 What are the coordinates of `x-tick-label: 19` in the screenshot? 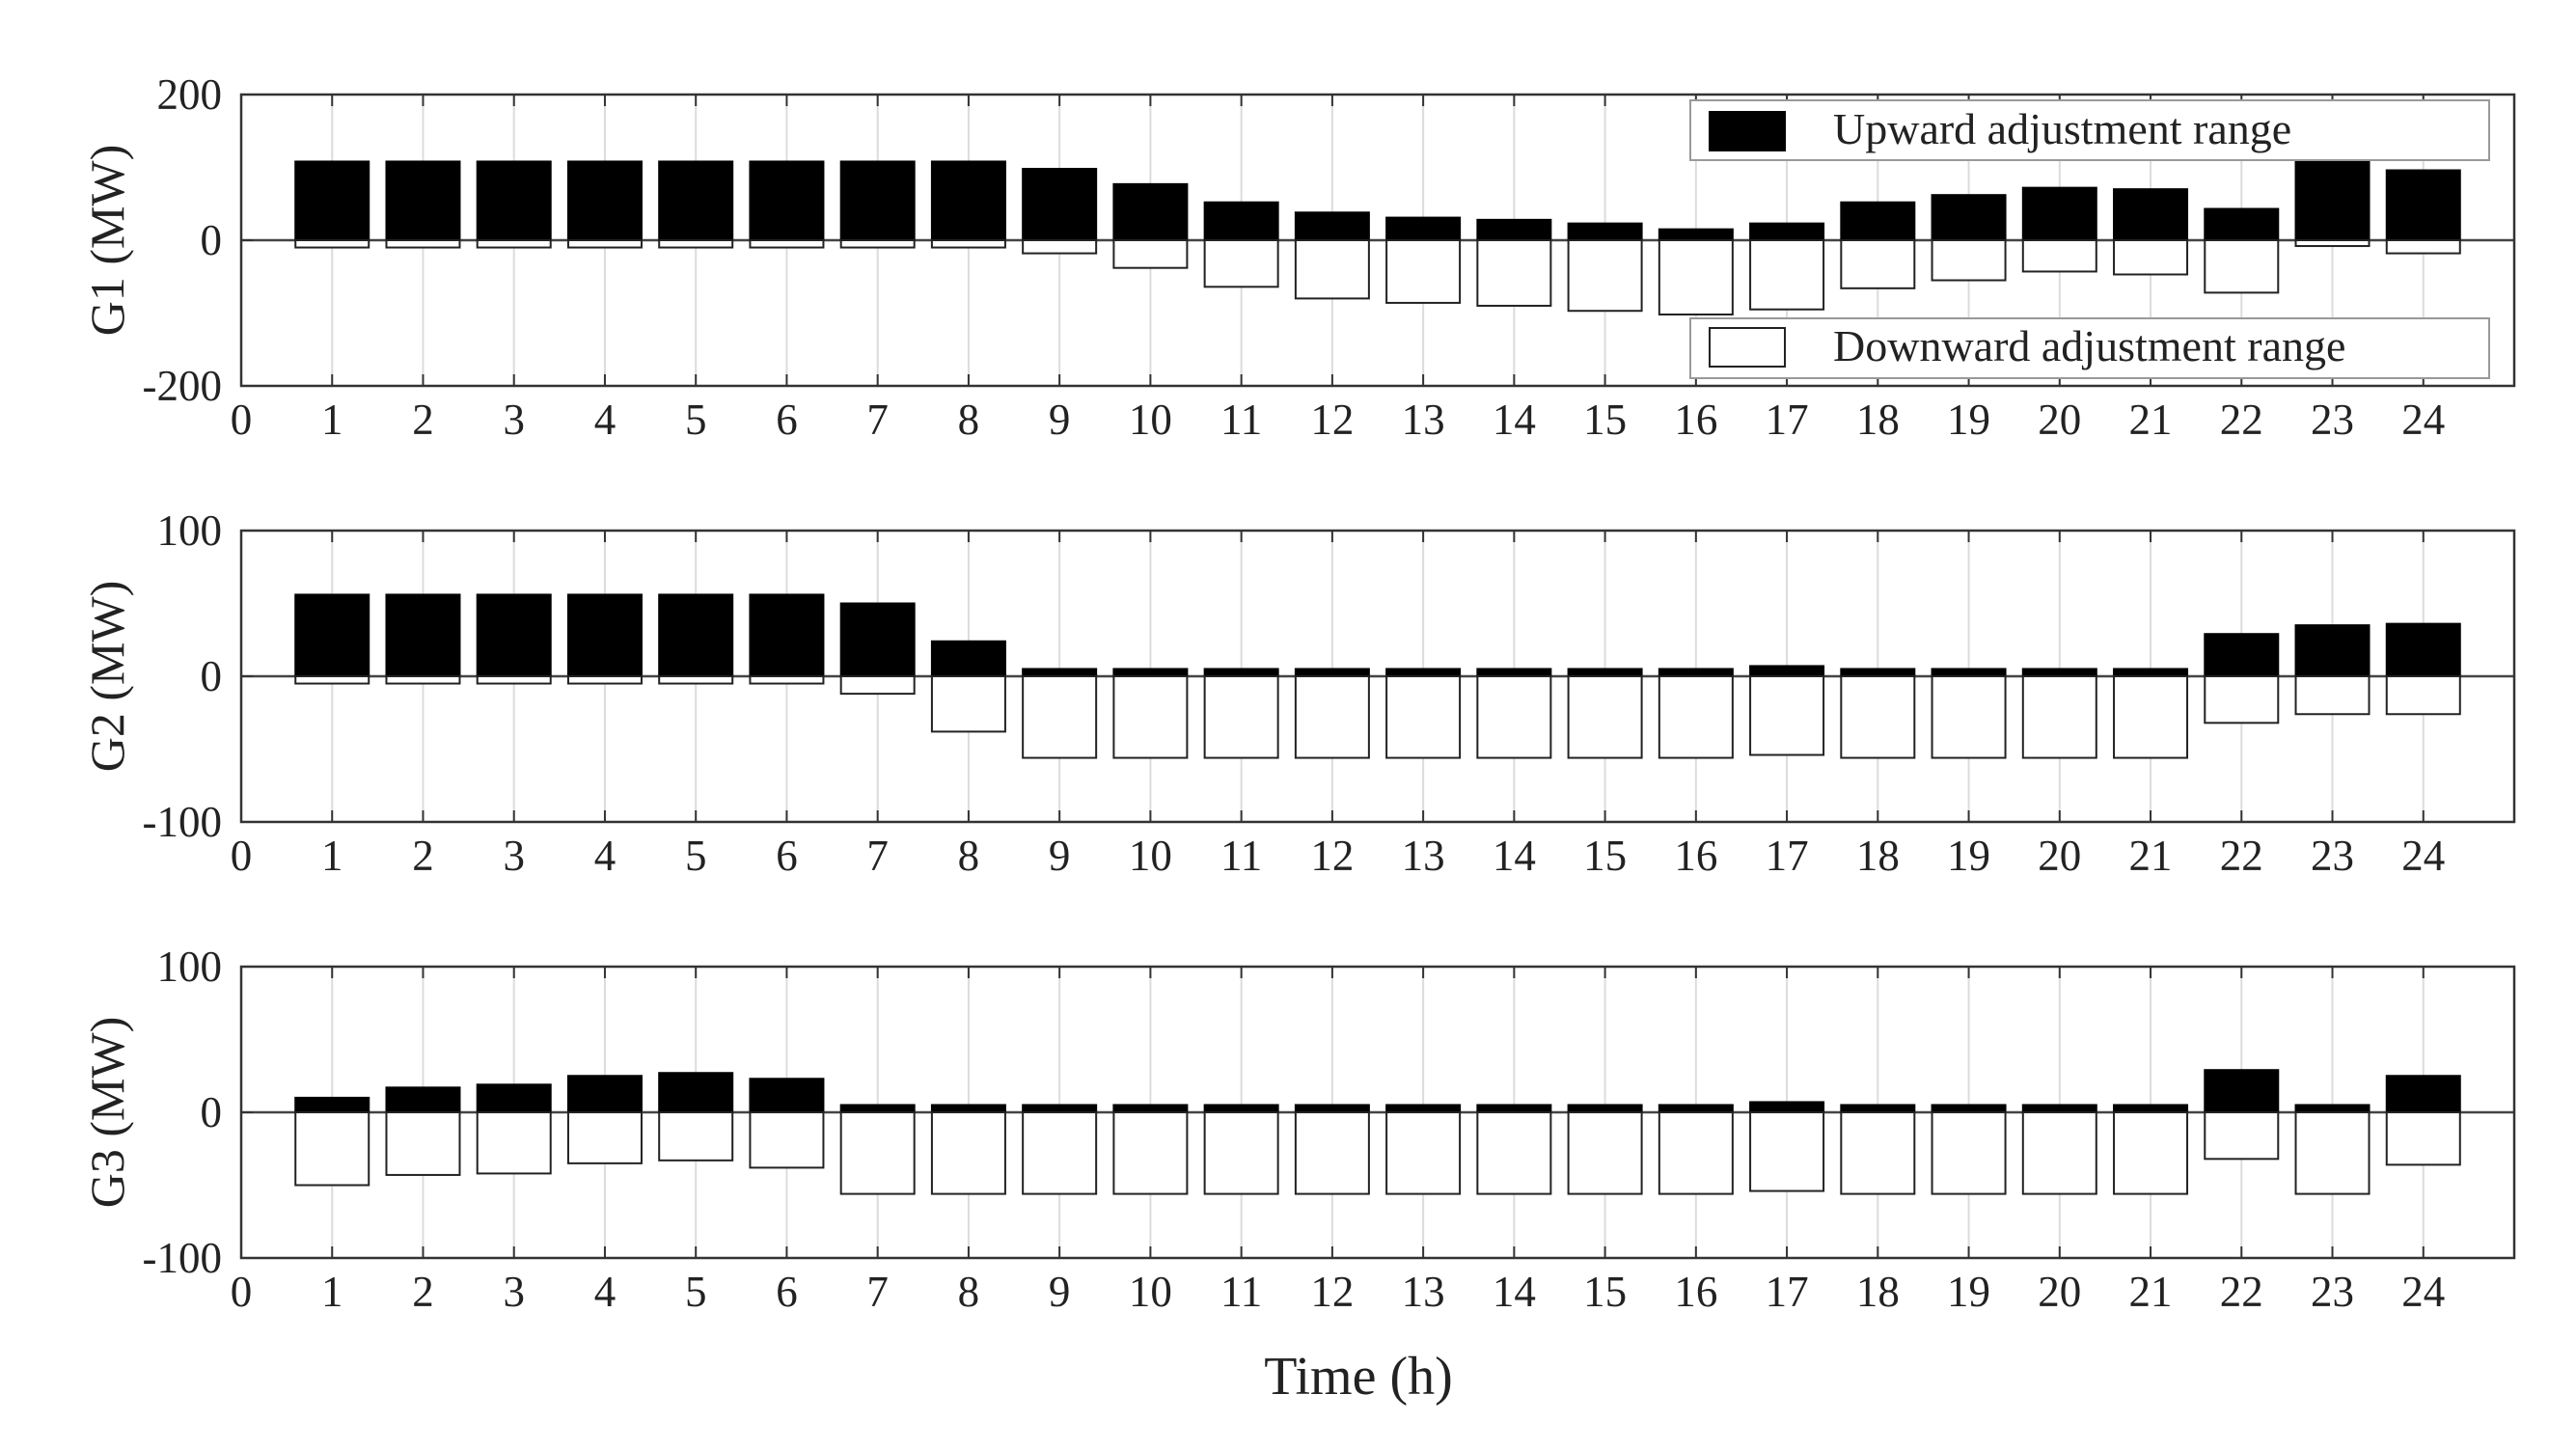 It's located at (1969, 856).